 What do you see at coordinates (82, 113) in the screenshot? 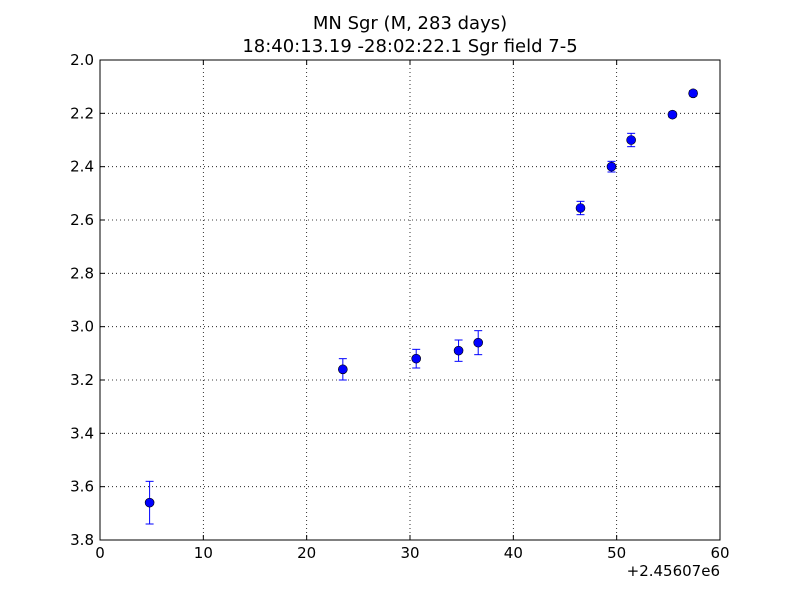
I see `y-tick-label: 2.2` at bounding box center [82, 113].